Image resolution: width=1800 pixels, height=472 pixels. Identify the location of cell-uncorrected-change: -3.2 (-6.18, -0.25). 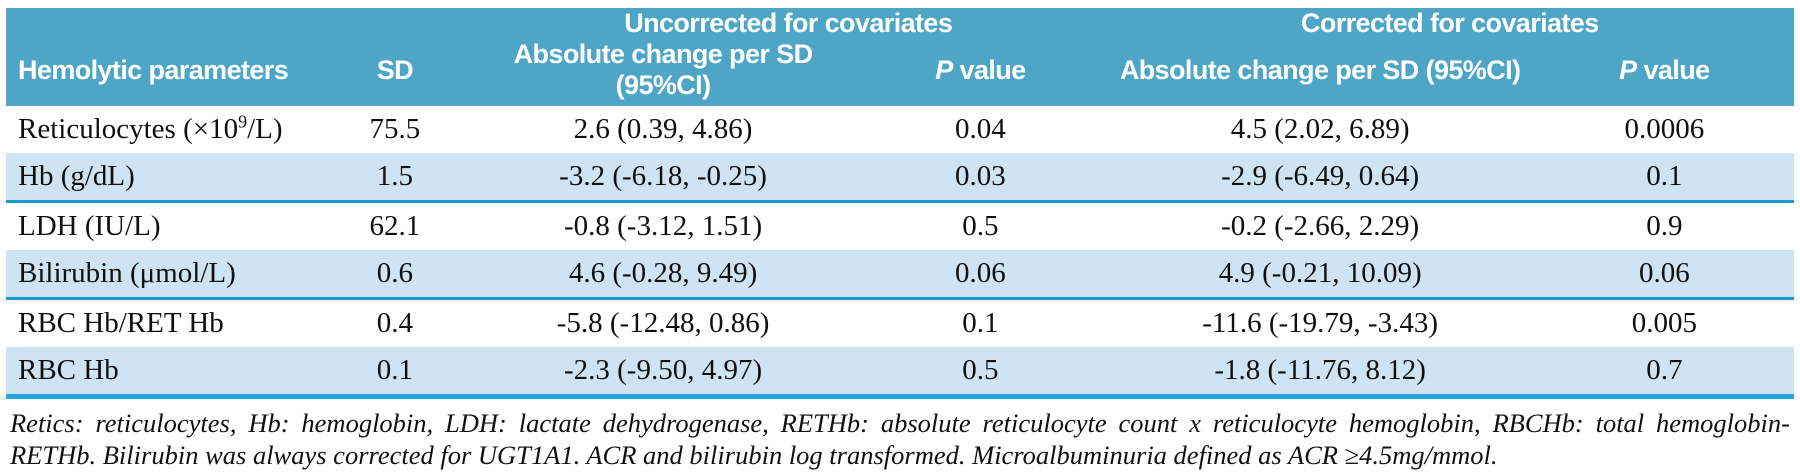
(663, 178).